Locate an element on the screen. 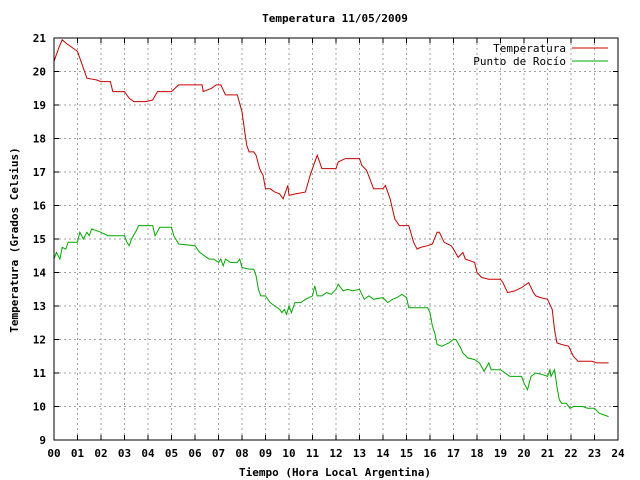  x-tick-label: 03 is located at coordinates (124, 453).